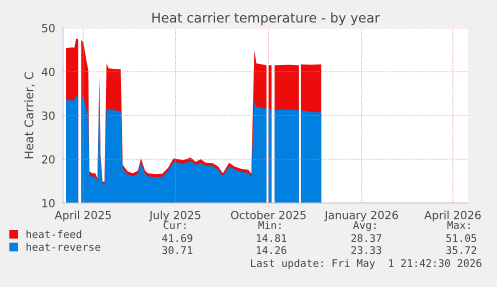 The height and width of the screenshot is (287, 497). Describe the element at coordinates (54, 234) in the screenshot. I see `legend-label: heat-feed` at that location.